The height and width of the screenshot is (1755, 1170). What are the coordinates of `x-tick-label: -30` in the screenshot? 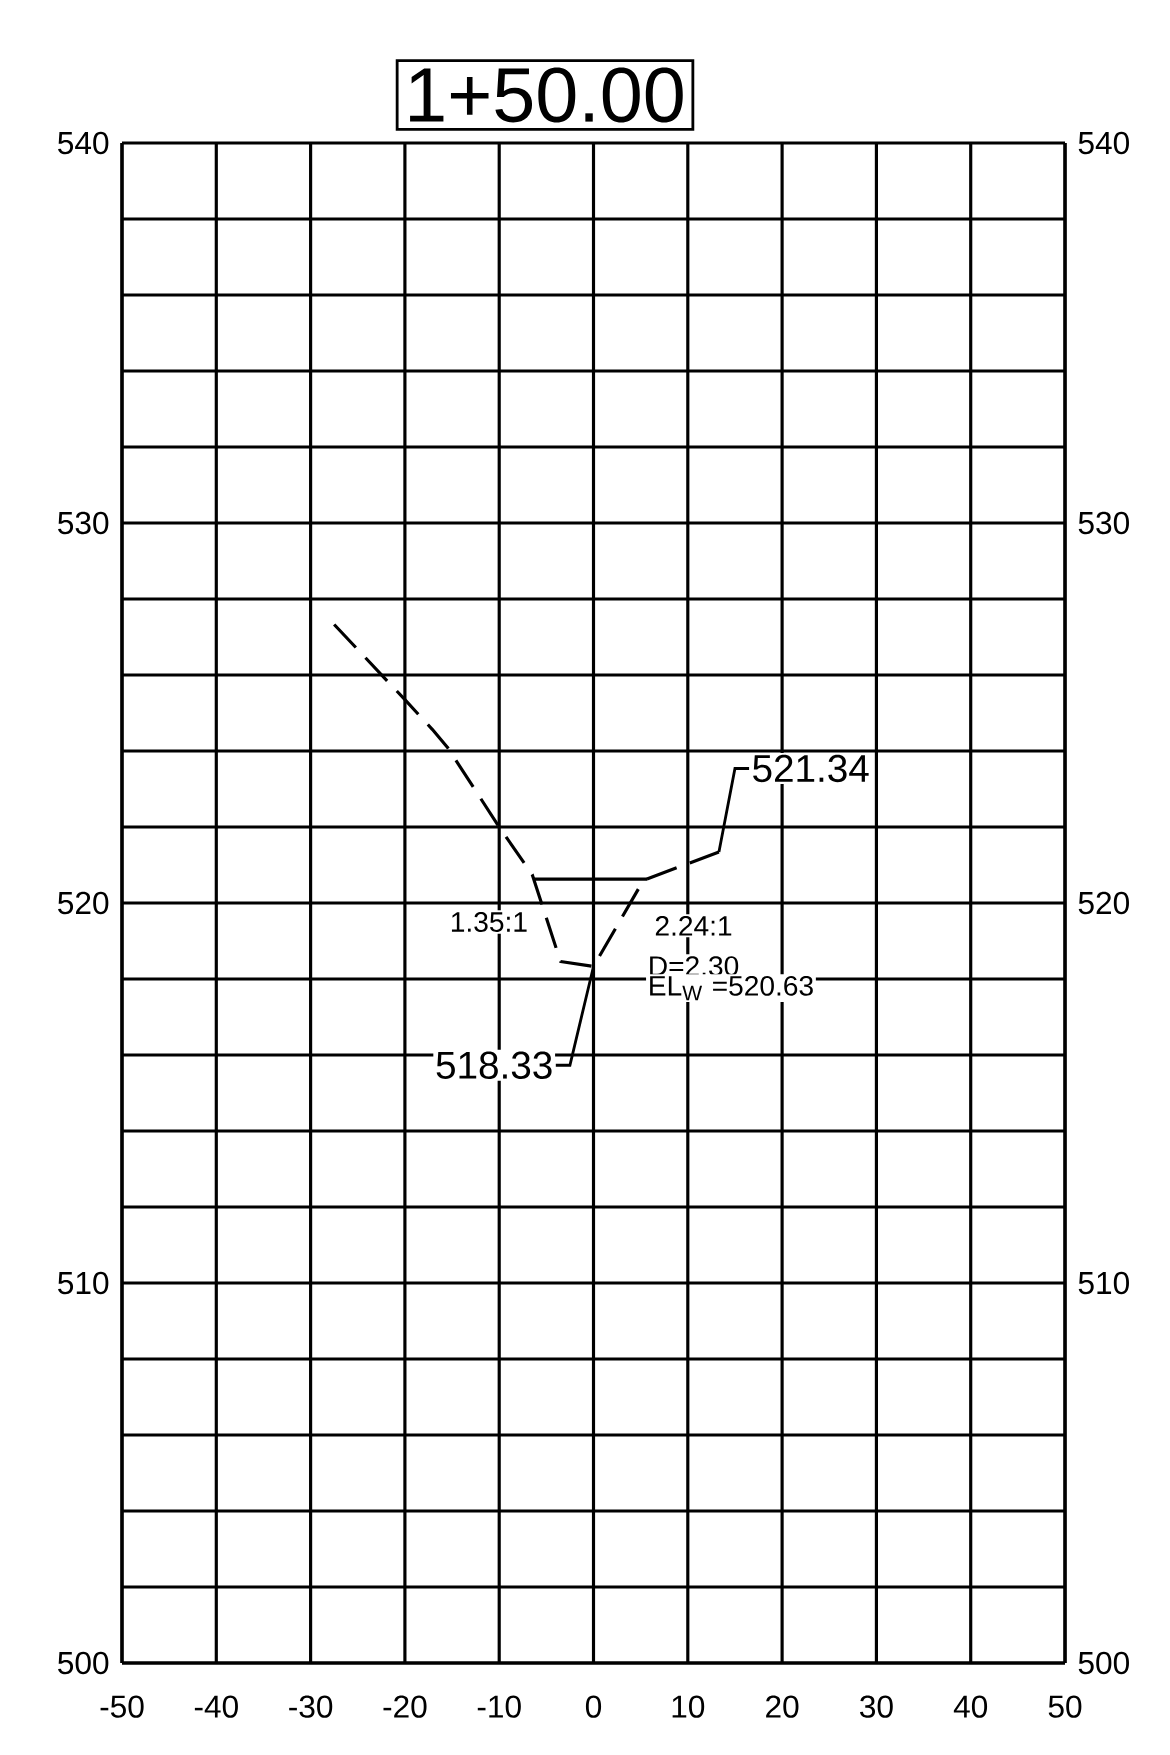 It's located at (311, 1706).